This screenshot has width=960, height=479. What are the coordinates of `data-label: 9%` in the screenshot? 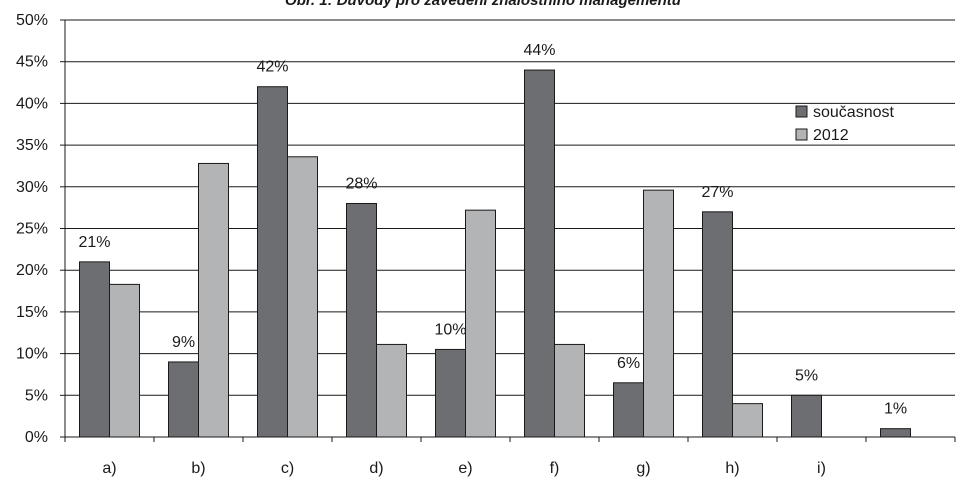 It's located at (183, 342).